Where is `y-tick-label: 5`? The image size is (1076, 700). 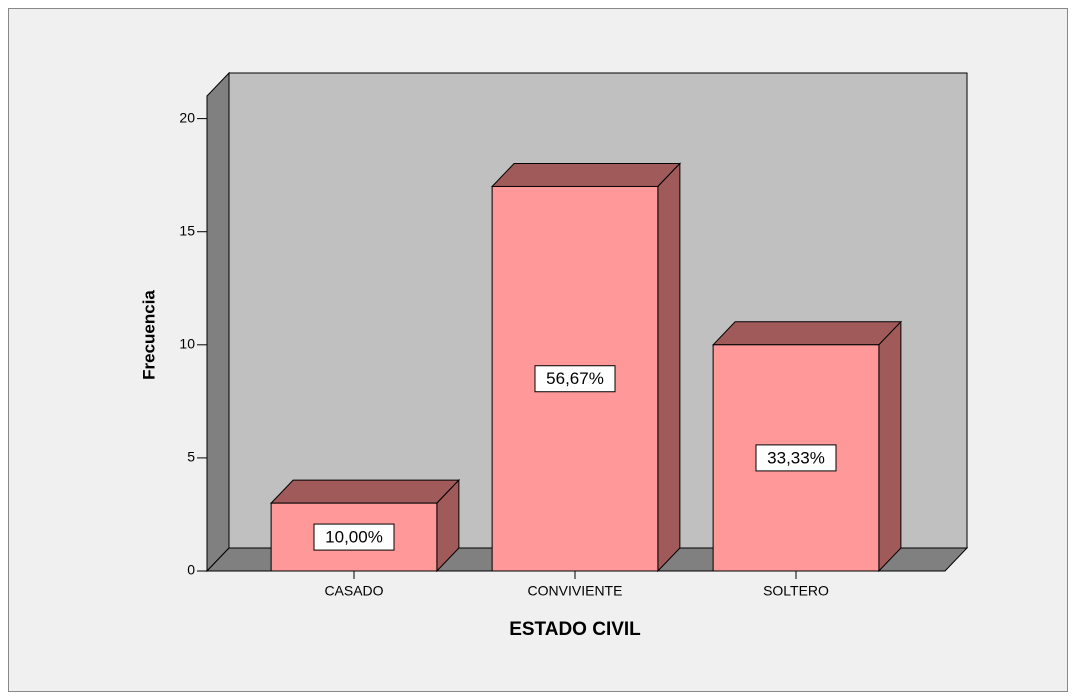
y-tick-label: 5 is located at coordinates (191, 457).